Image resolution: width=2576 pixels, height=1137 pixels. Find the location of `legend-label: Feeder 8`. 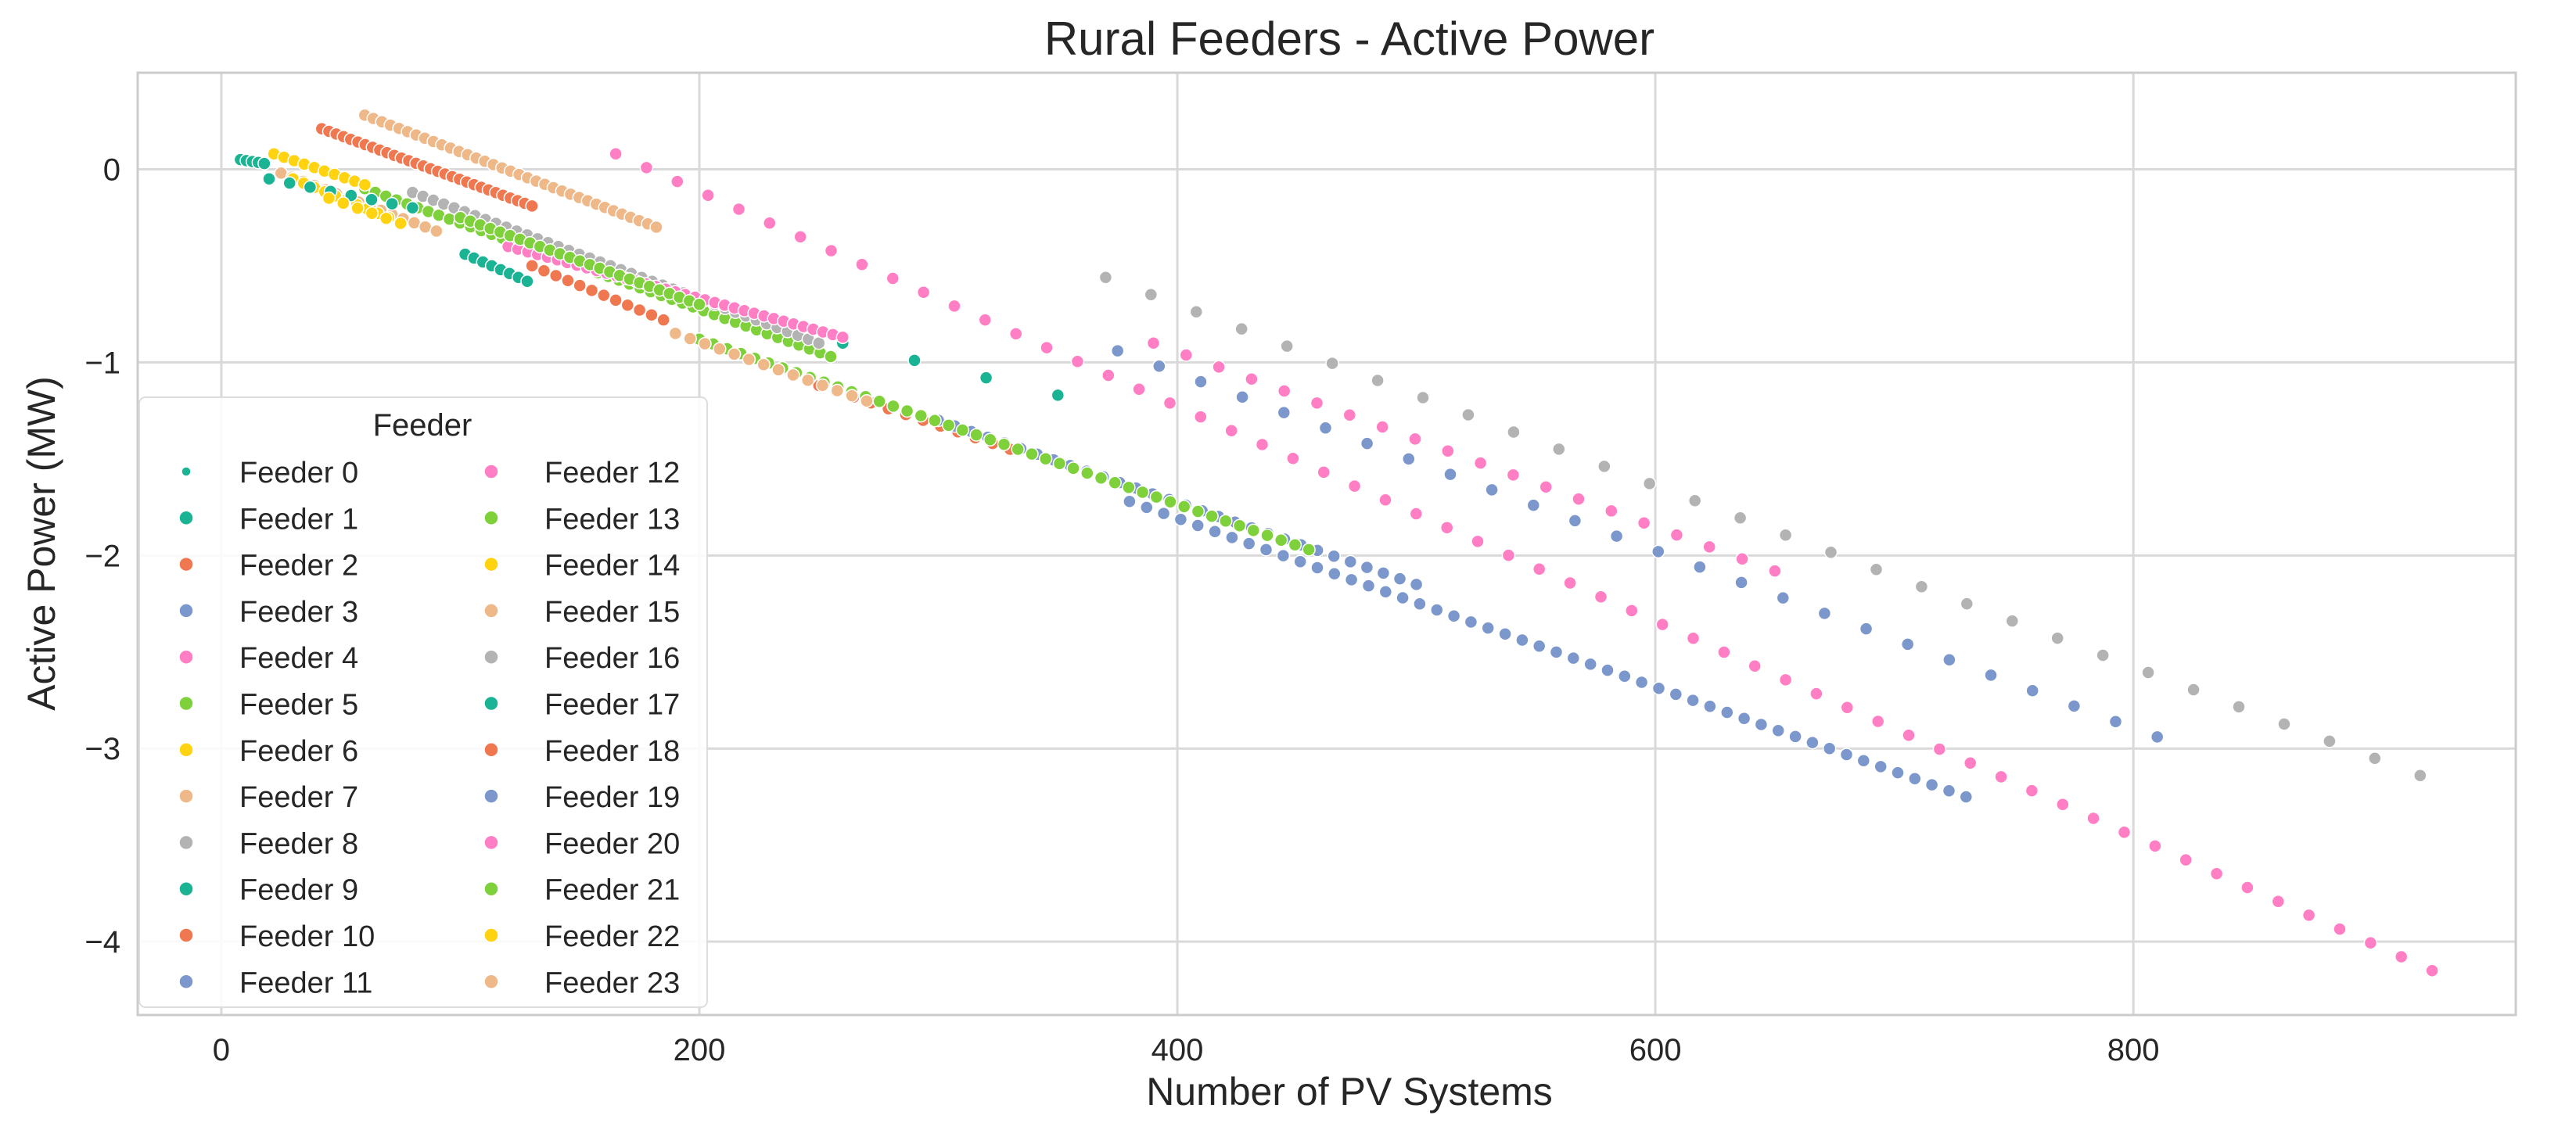

legend-label: Feeder 8 is located at coordinates (299, 843).